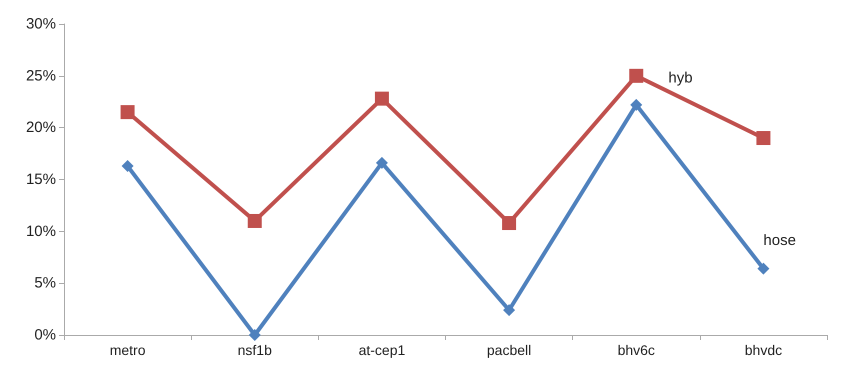 The height and width of the screenshot is (378, 845). Describe the element at coordinates (779, 241) in the screenshot. I see `series-label: hose` at that location.